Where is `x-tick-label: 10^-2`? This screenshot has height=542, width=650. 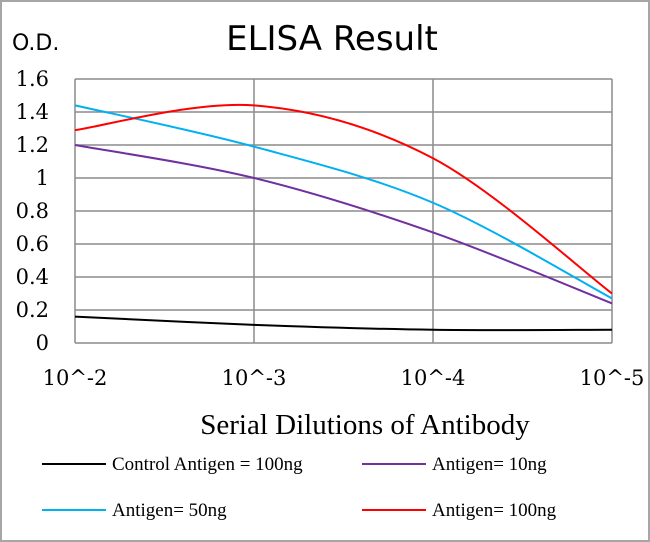 x-tick-label: 10^-2 is located at coordinates (75, 378).